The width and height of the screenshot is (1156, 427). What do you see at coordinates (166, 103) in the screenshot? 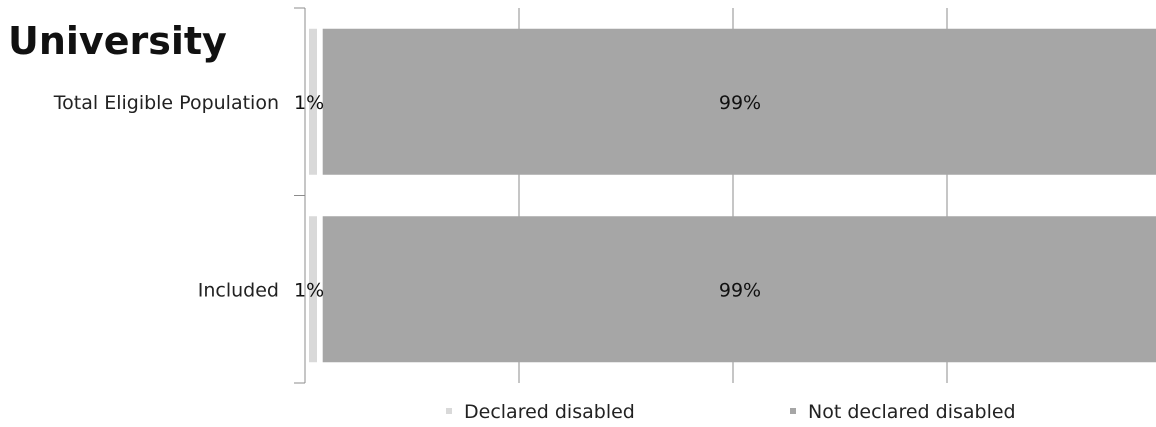
I see `category-label-total-eligible-population: Total Eligible Population` at bounding box center [166, 103].